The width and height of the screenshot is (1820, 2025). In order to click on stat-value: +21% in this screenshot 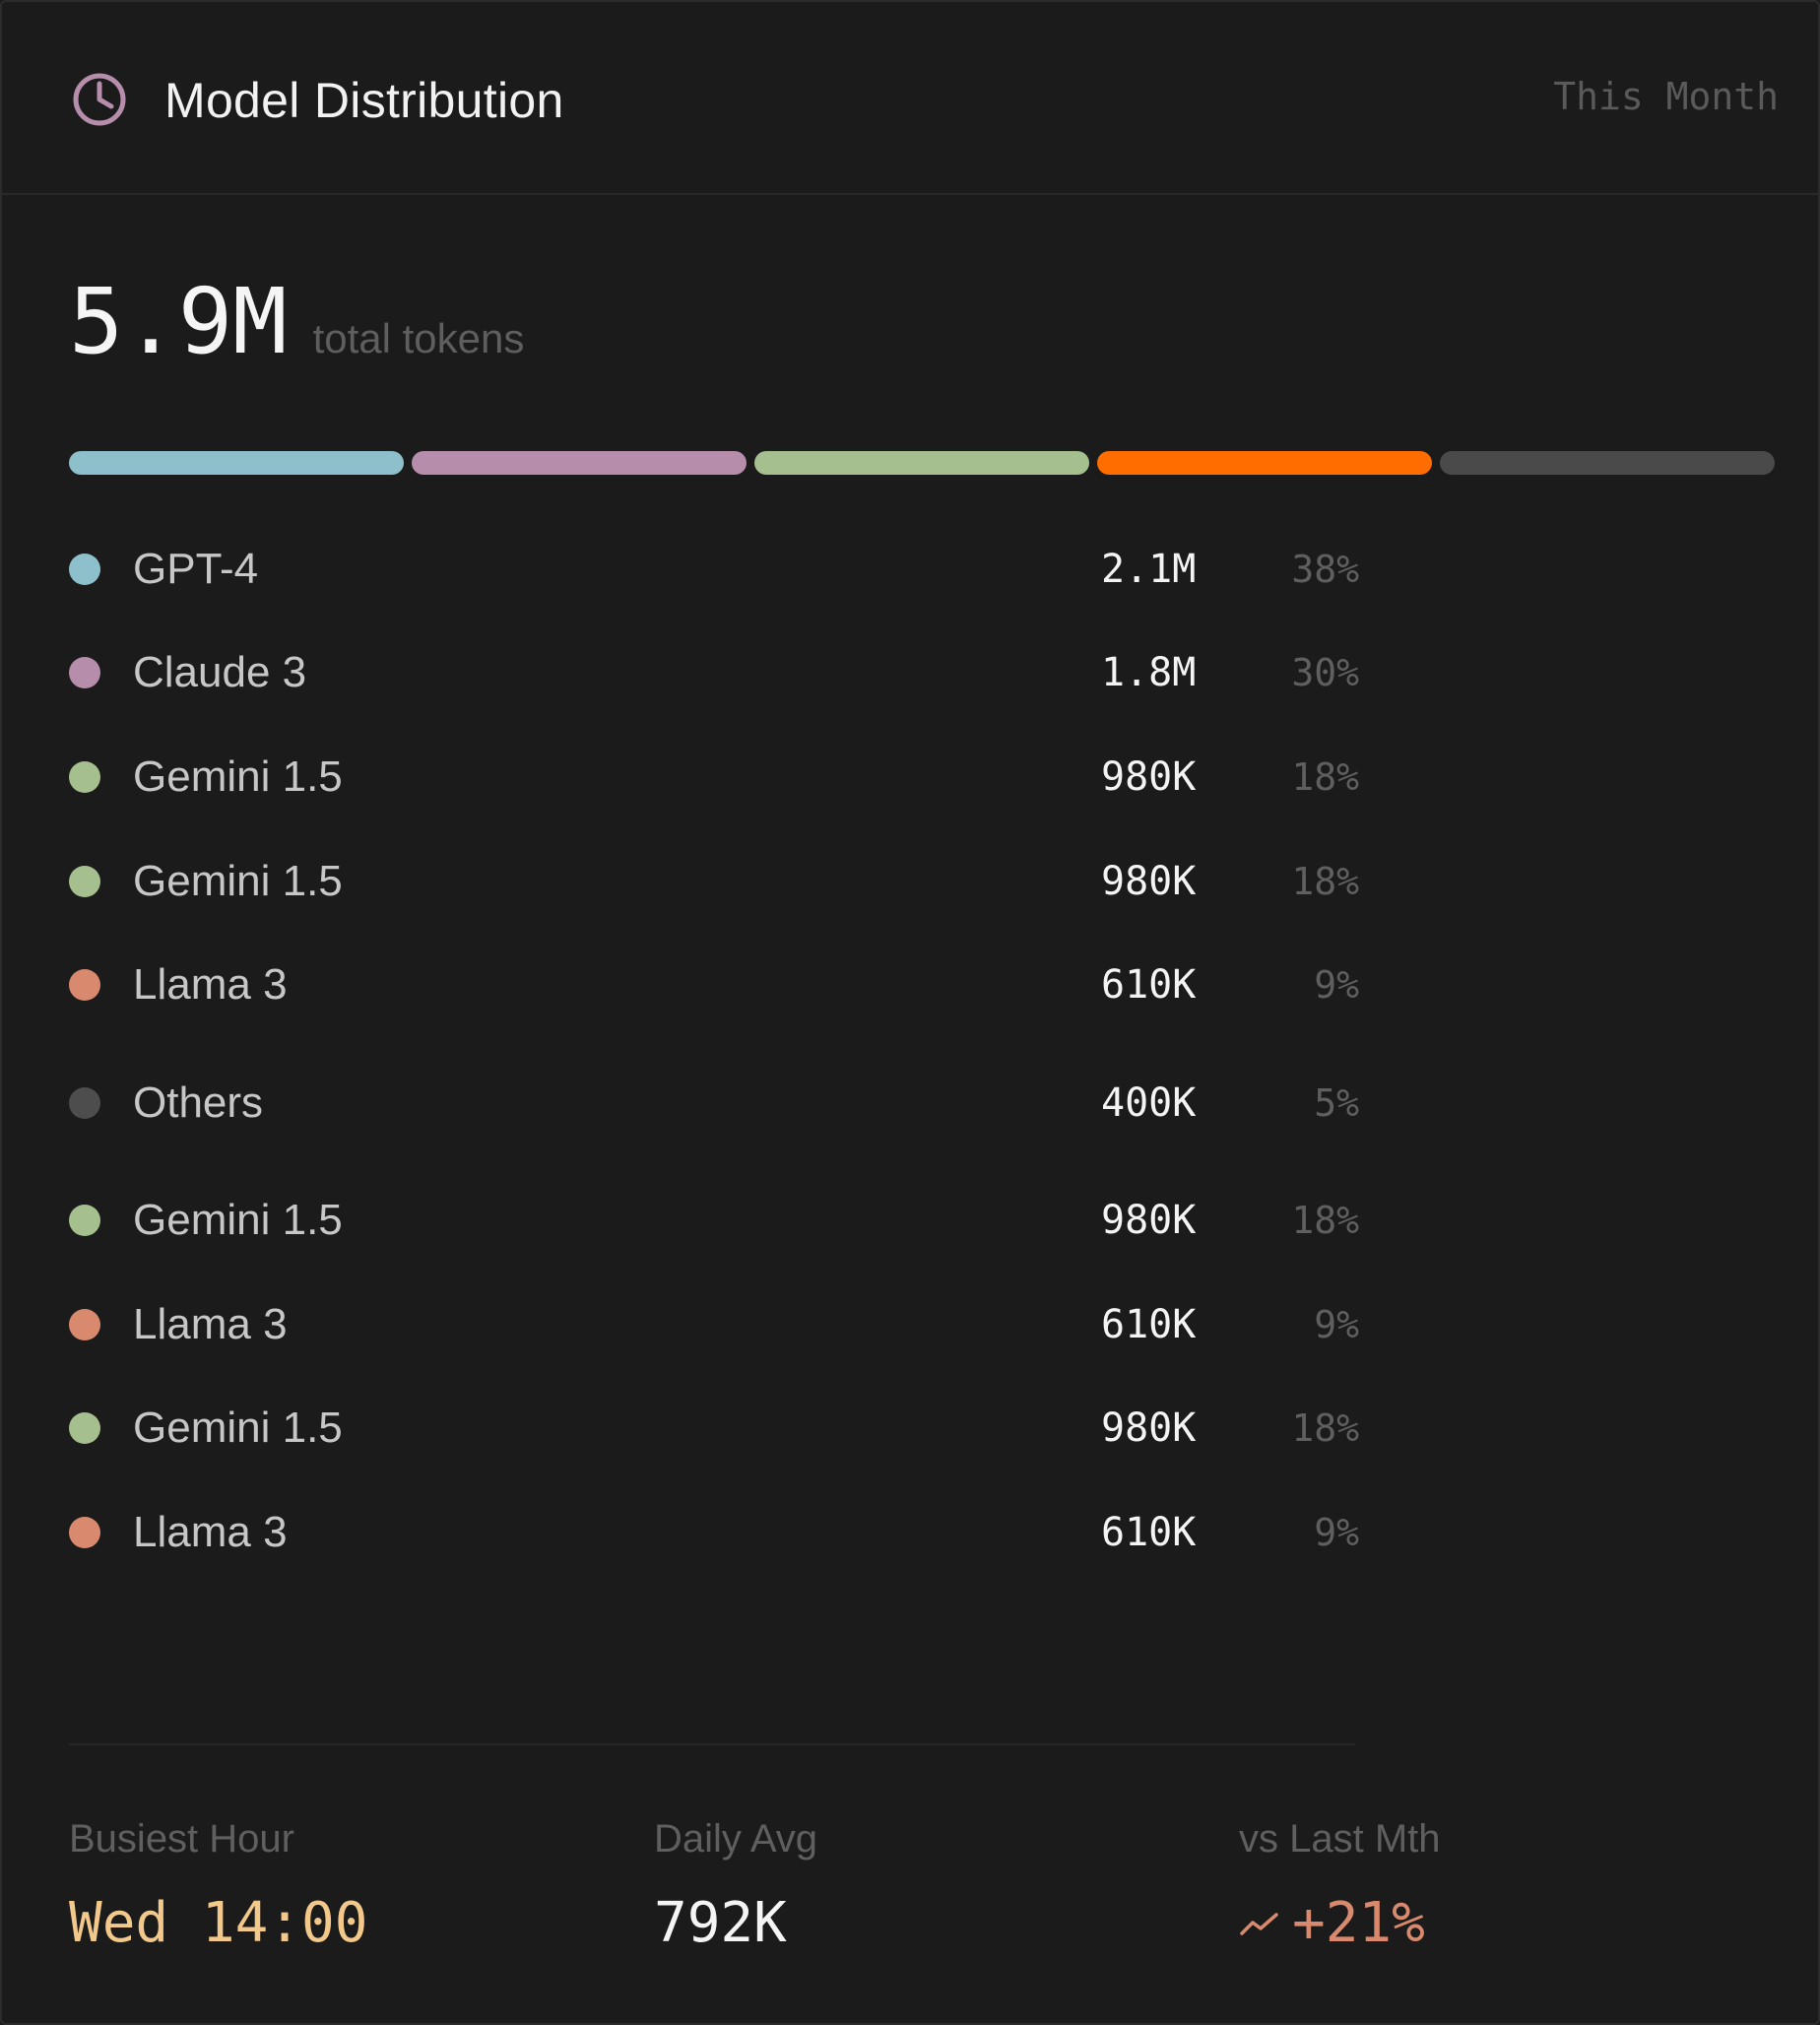, I will do `click(1340, 1923)`.